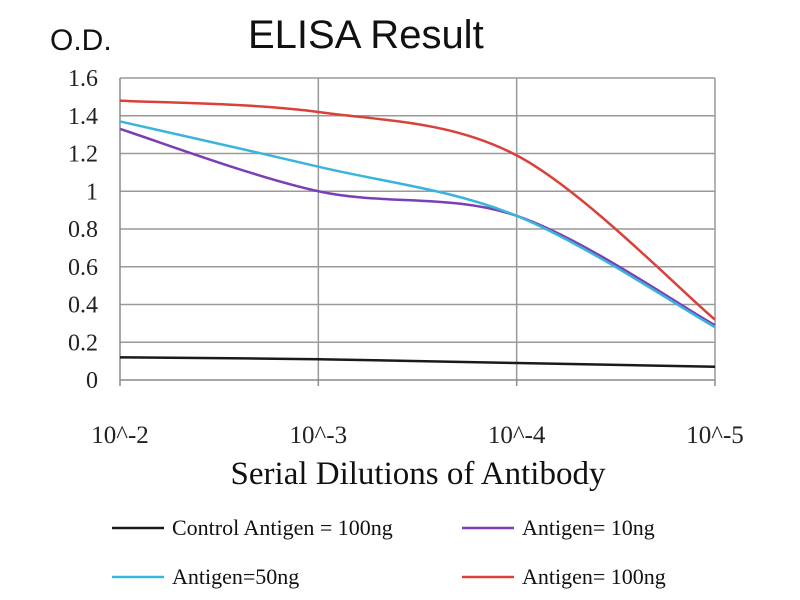  Describe the element at coordinates (319, 435) in the screenshot. I see `x-tick-label: 10^-3` at that location.